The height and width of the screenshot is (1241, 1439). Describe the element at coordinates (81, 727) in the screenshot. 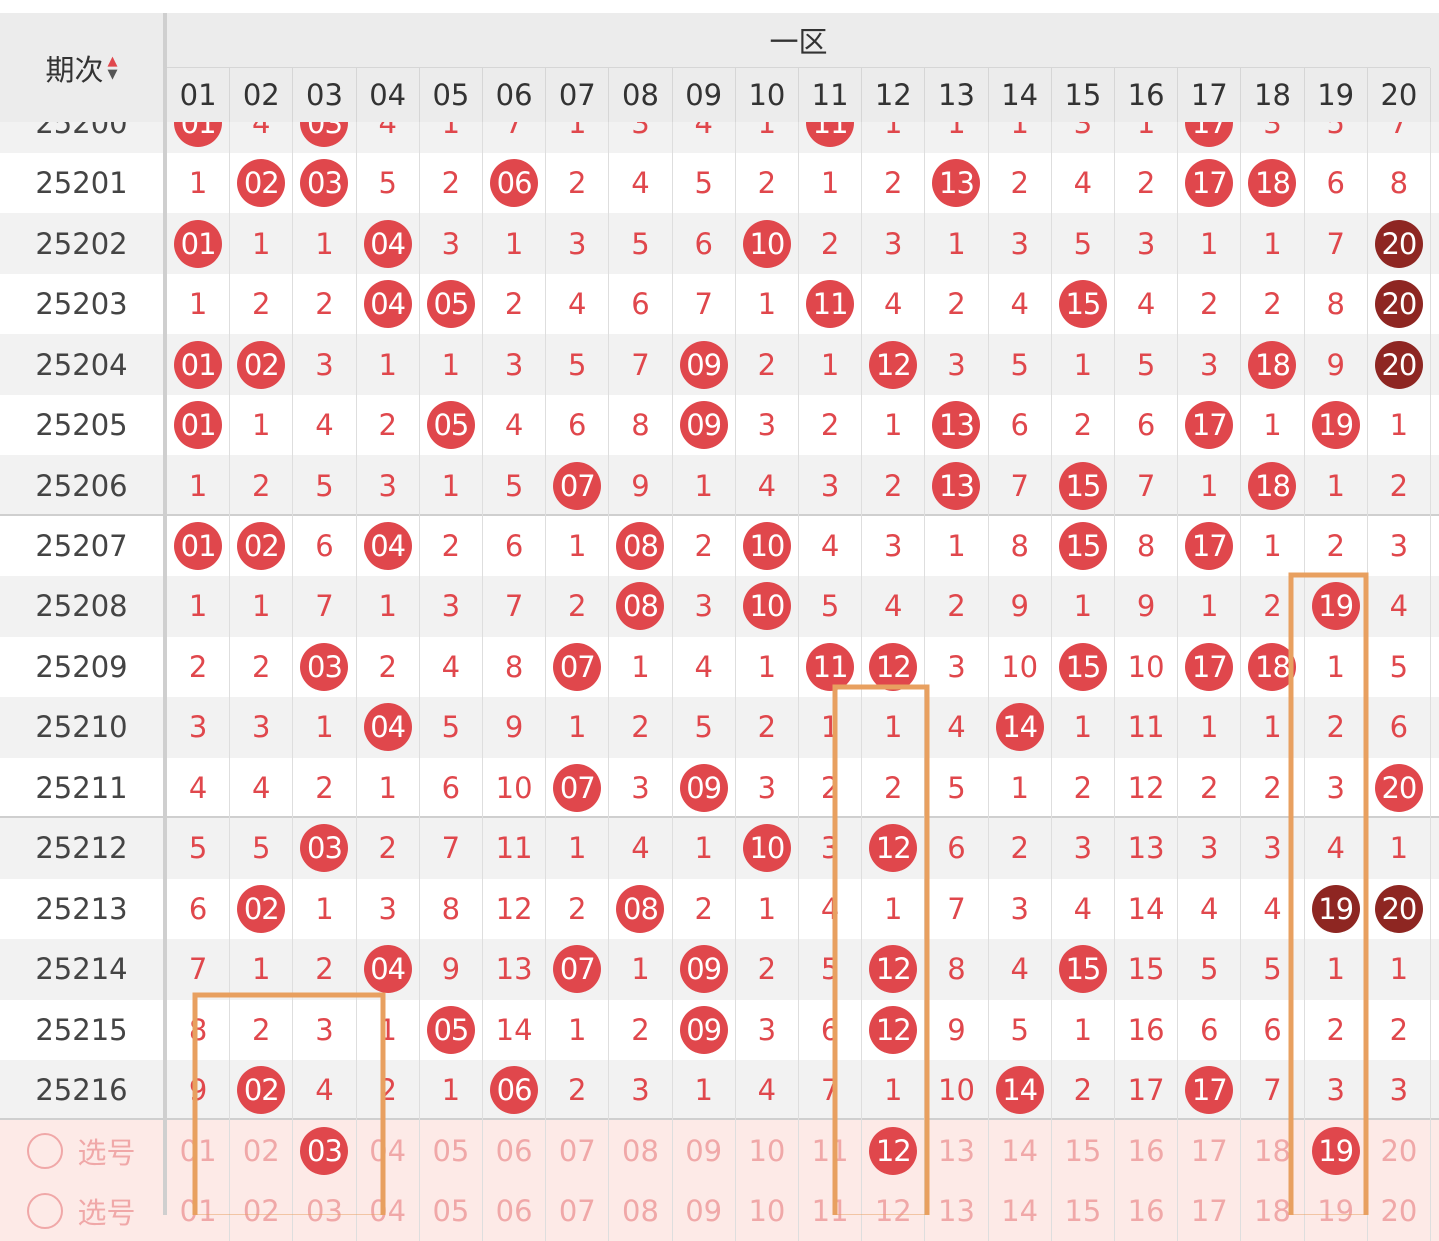

I see `period: 25210` at that location.